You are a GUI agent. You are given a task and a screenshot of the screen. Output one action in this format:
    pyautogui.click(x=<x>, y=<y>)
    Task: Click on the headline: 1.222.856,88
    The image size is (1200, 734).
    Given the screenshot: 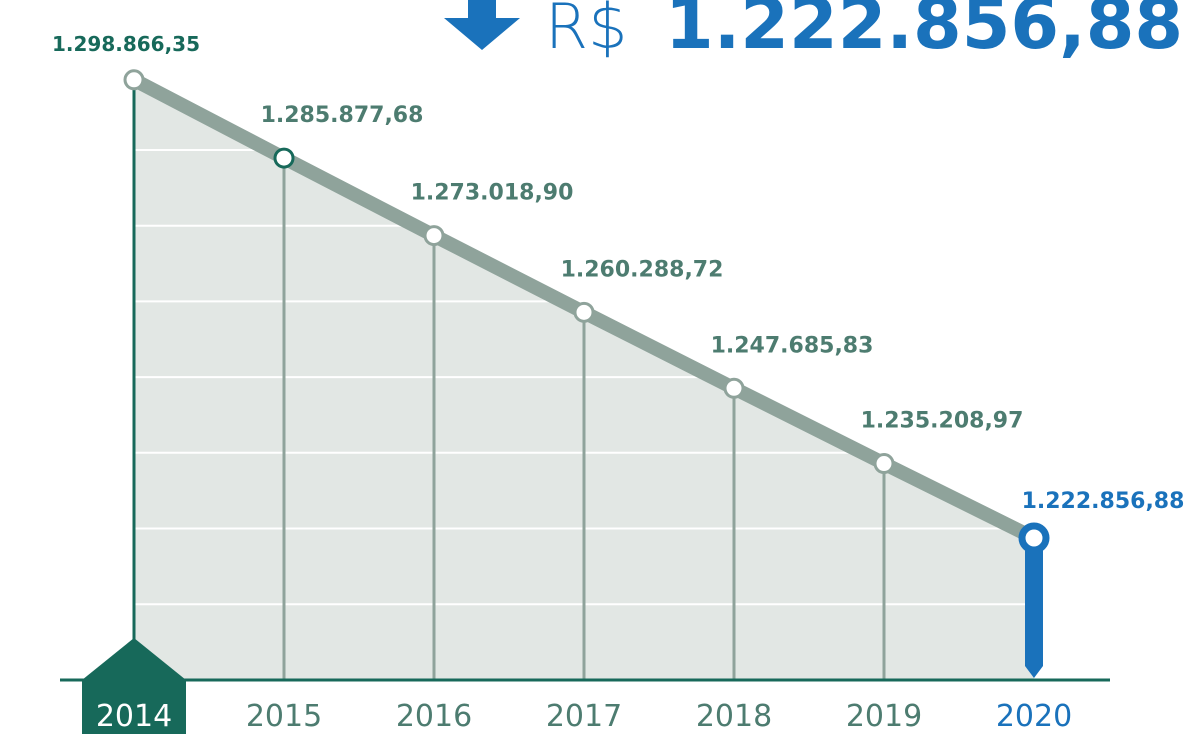 What is the action you would take?
    pyautogui.click(x=924, y=32)
    